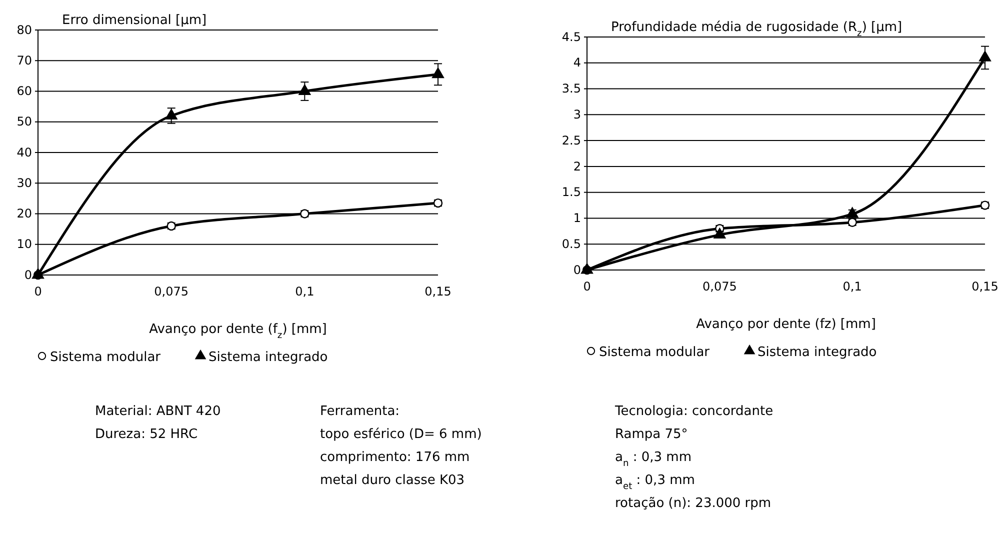 This screenshot has height=560, width=998. I want to click on y-tick-label: 4, so click(577, 63).